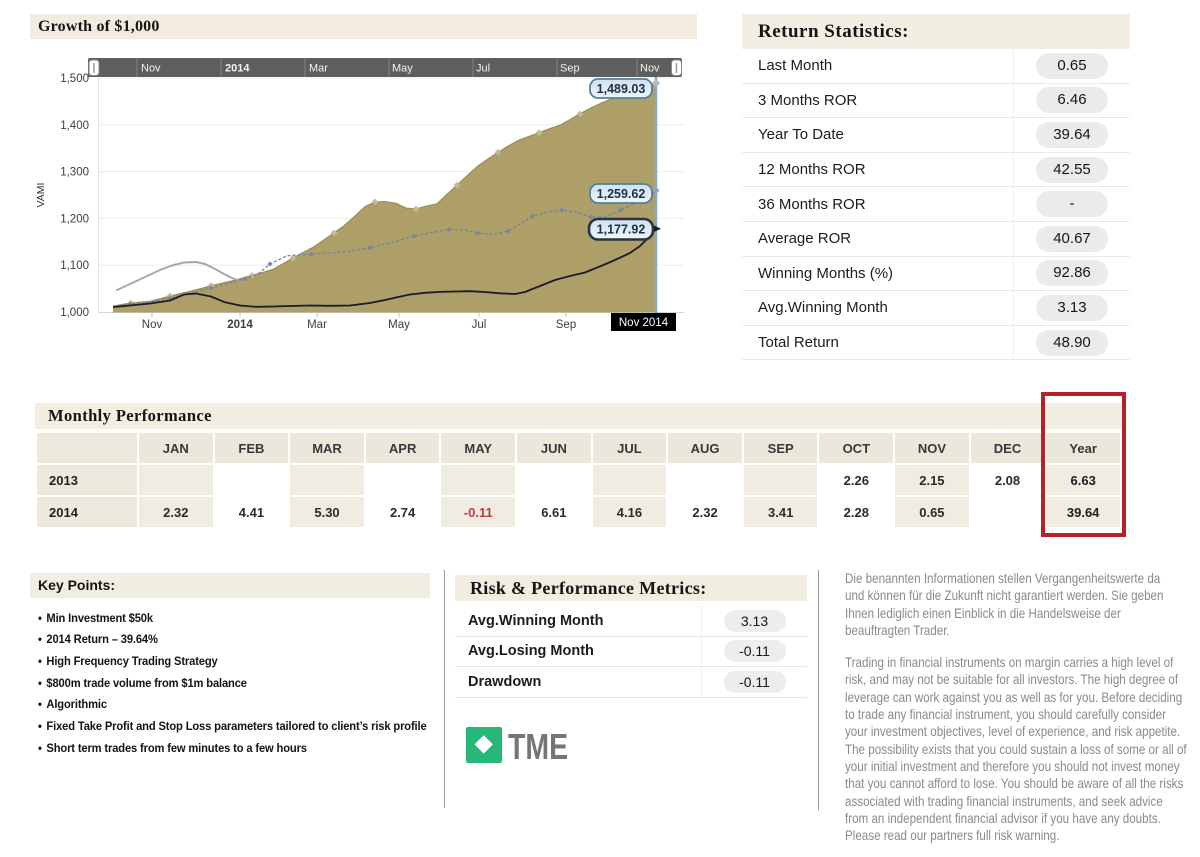  I want to click on svg-text: 1,500, so click(74, 79).